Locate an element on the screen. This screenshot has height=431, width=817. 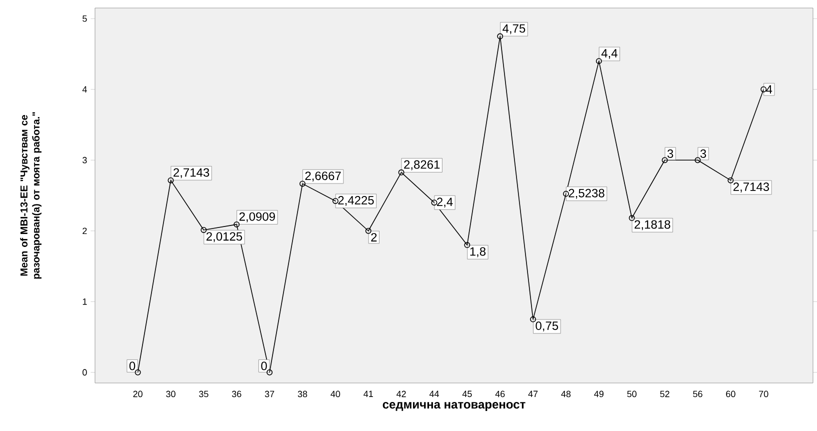
x-tick-label: 56 is located at coordinates (697, 394).